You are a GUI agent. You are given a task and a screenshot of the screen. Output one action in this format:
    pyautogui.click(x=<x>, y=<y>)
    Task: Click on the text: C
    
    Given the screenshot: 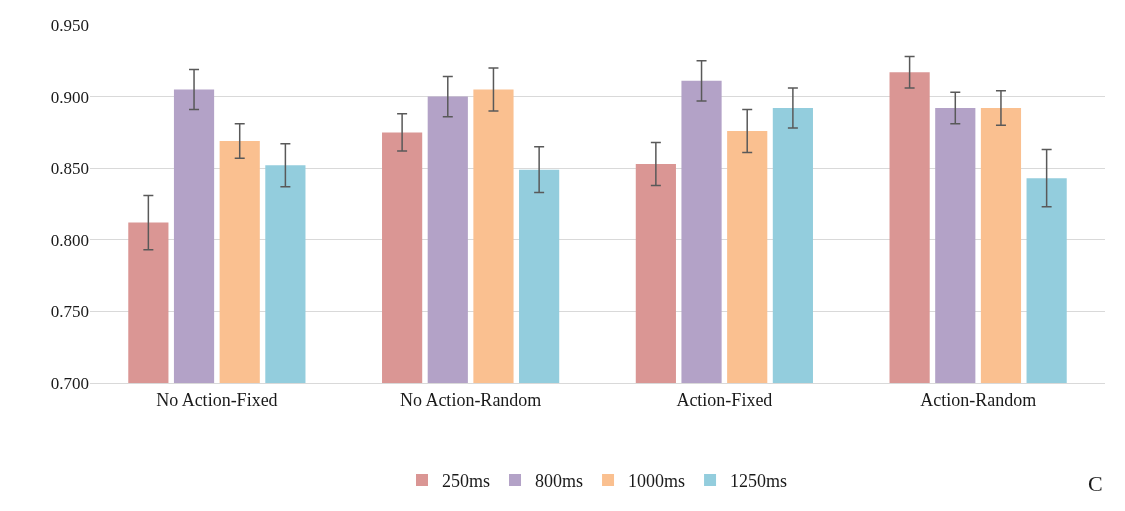 What is the action you would take?
    pyautogui.click(x=1095, y=483)
    